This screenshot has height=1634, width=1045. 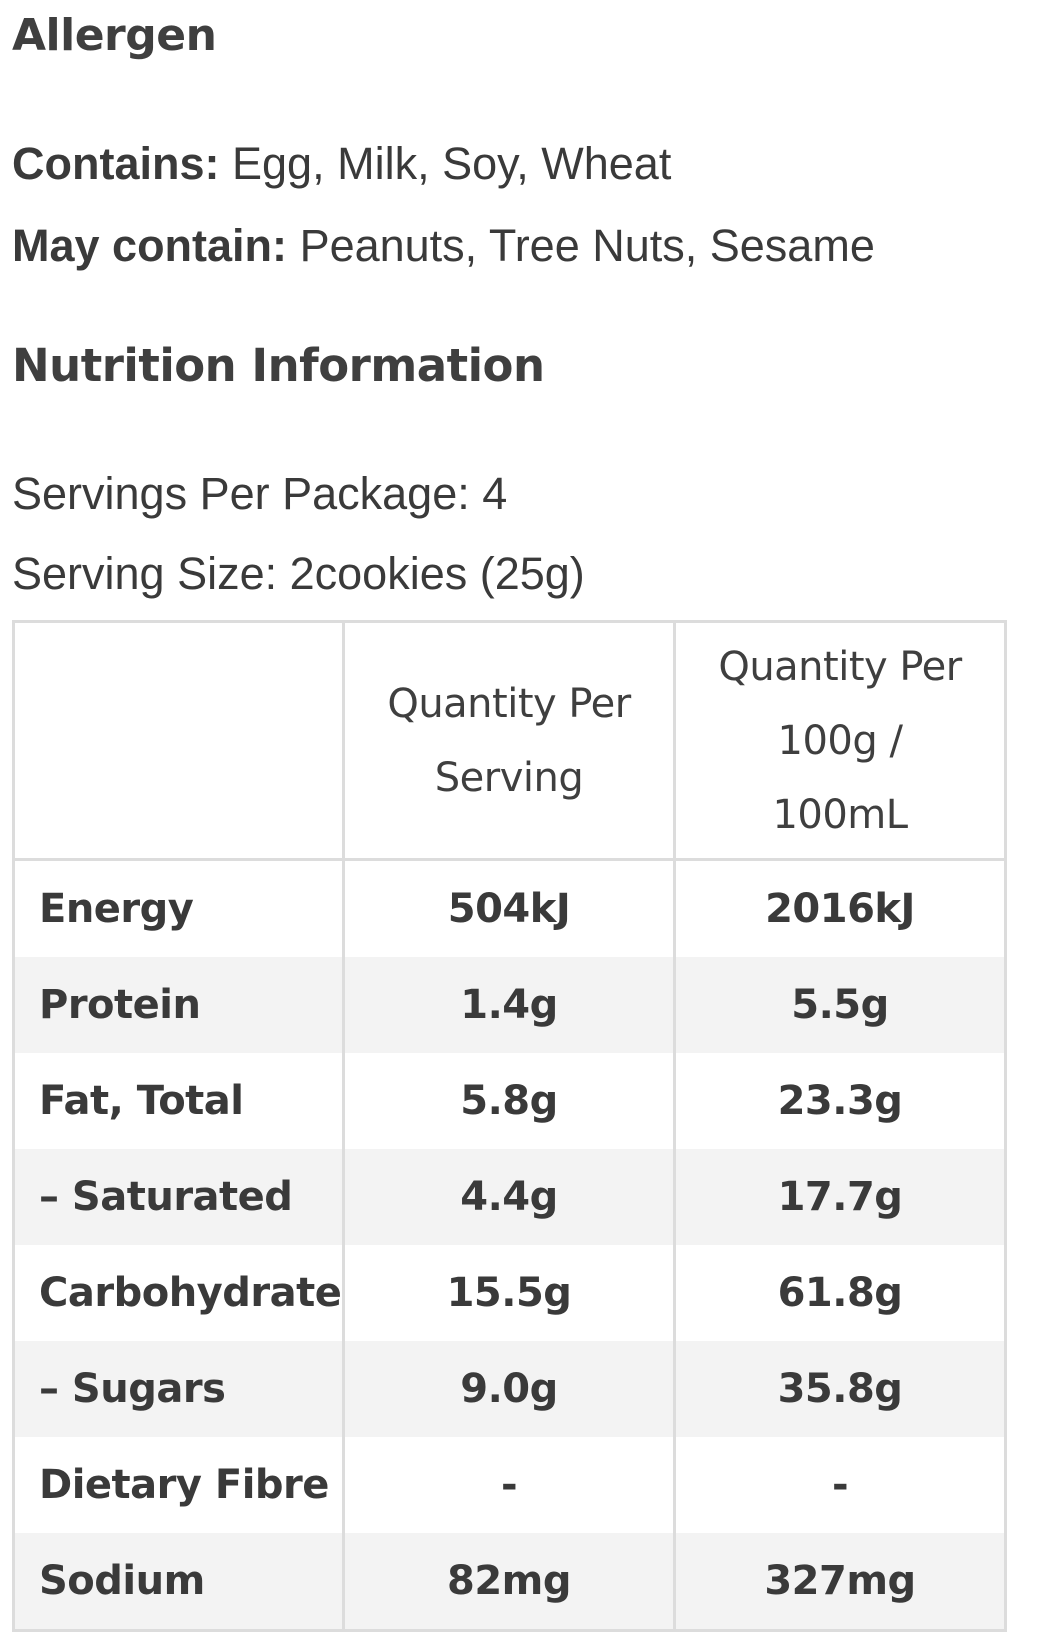 What do you see at coordinates (178, 1197) in the screenshot?
I see `nutrient-name: – Saturated` at bounding box center [178, 1197].